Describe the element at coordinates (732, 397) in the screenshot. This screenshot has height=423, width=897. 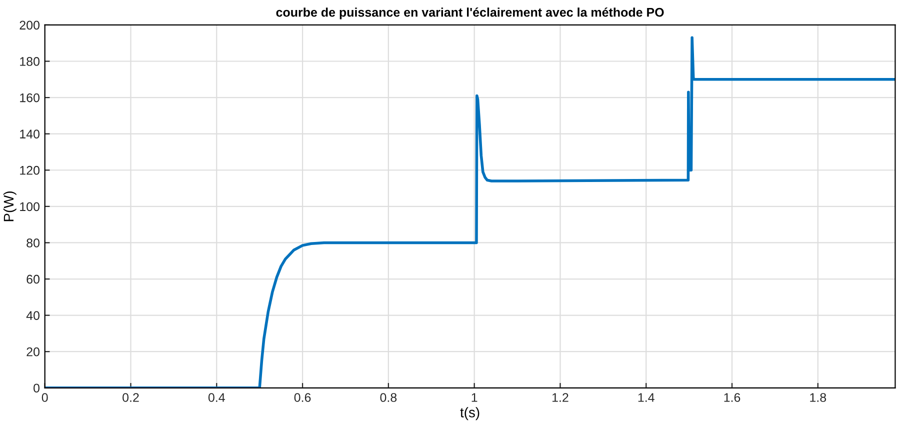
I see `x-tick-label: 1.6` at that location.